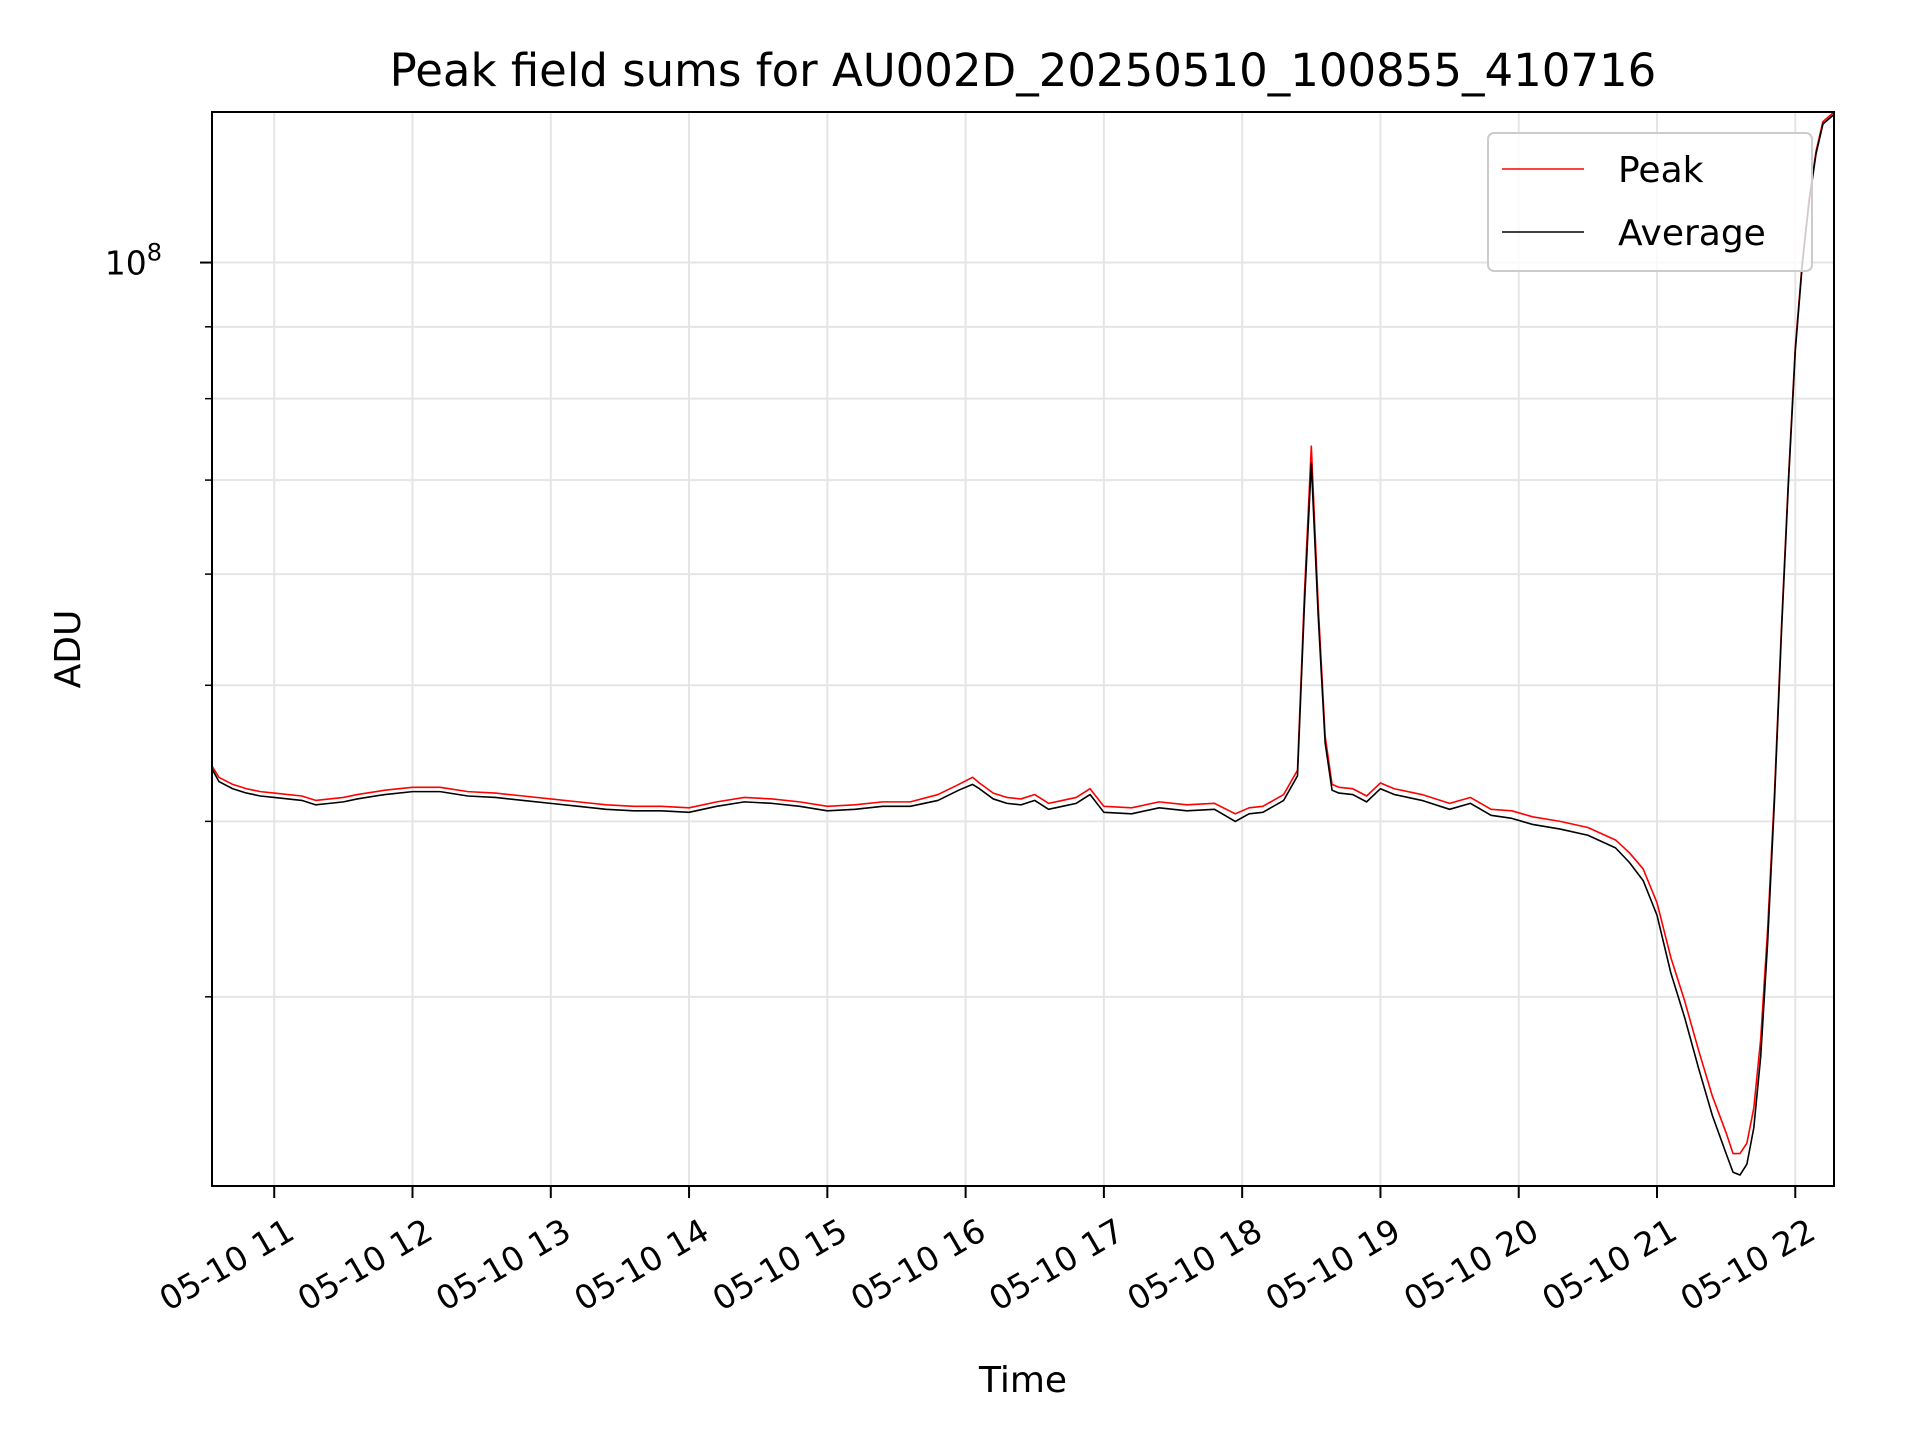 The width and height of the screenshot is (1920, 1440). I want to click on x-axis-label: Time, so click(1022, 1380).